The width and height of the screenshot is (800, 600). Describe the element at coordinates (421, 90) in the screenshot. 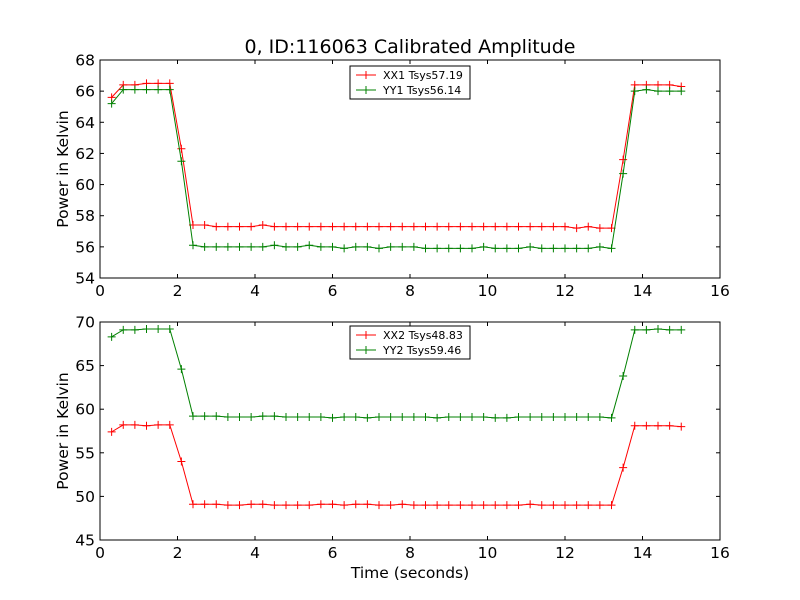

I see `legend-entry: YY1 Tsys56.14` at that location.